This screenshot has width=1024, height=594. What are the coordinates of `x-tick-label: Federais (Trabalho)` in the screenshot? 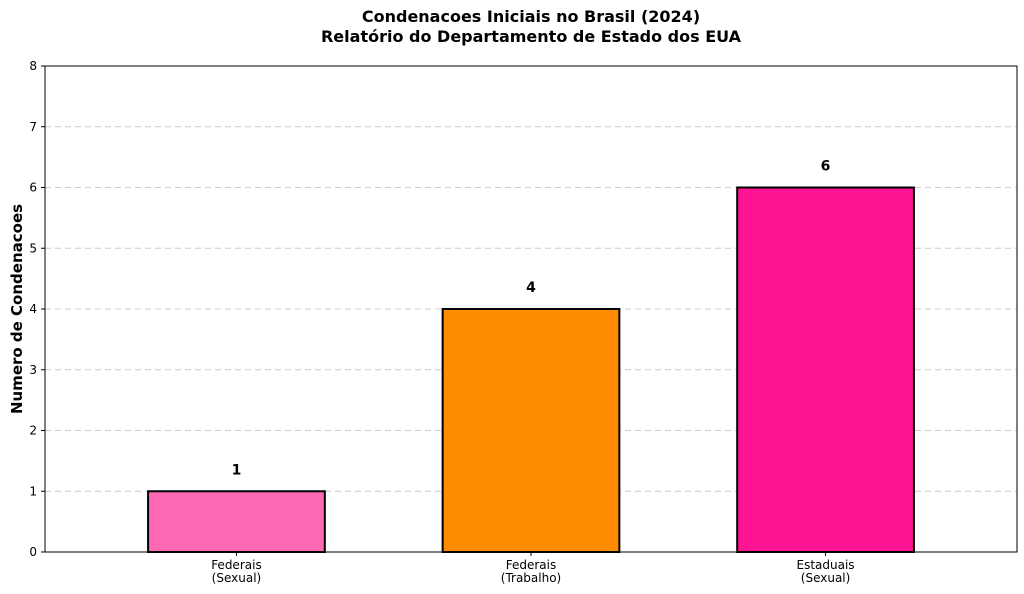 It's located at (531, 571).